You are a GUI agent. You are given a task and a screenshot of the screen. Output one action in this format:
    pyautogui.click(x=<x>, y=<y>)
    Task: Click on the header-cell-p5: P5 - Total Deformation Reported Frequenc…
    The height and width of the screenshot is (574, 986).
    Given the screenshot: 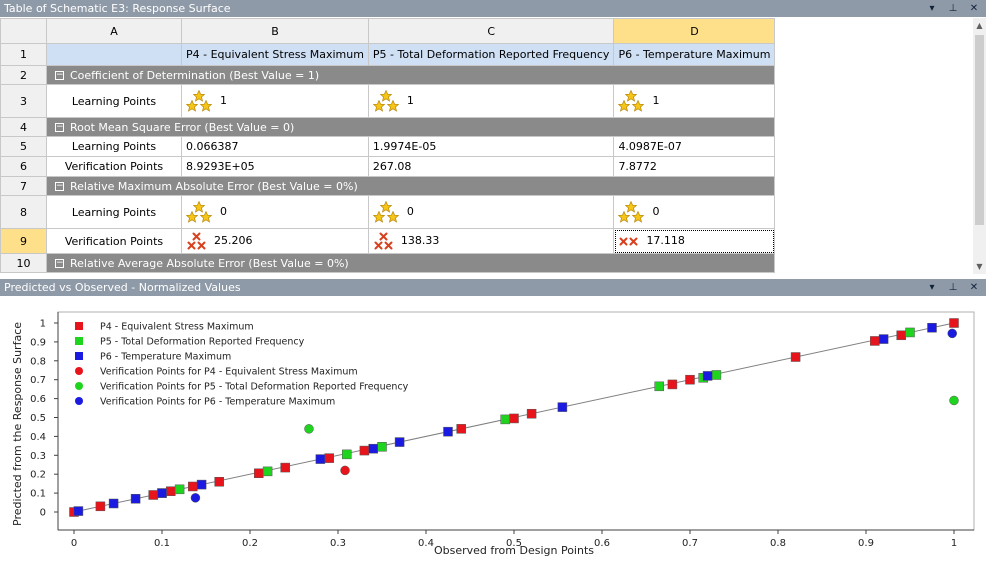 What is the action you would take?
    pyautogui.click(x=491, y=54)
    